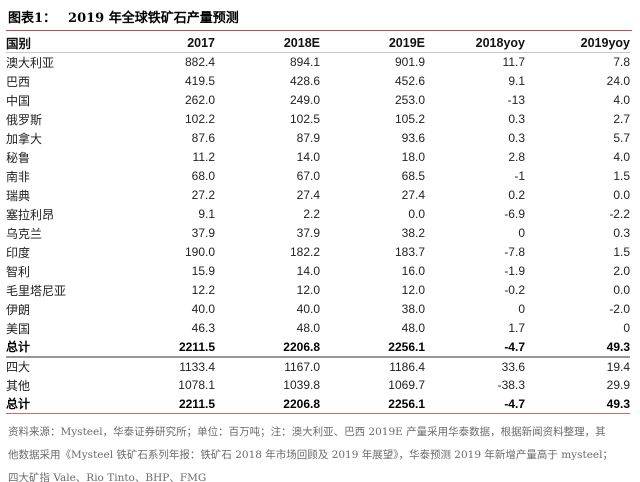  What do you see at coordinates (30, 214) in the screenshot?
I see `country-cell: 塞拉利昂` at bounding box center [30, 214].